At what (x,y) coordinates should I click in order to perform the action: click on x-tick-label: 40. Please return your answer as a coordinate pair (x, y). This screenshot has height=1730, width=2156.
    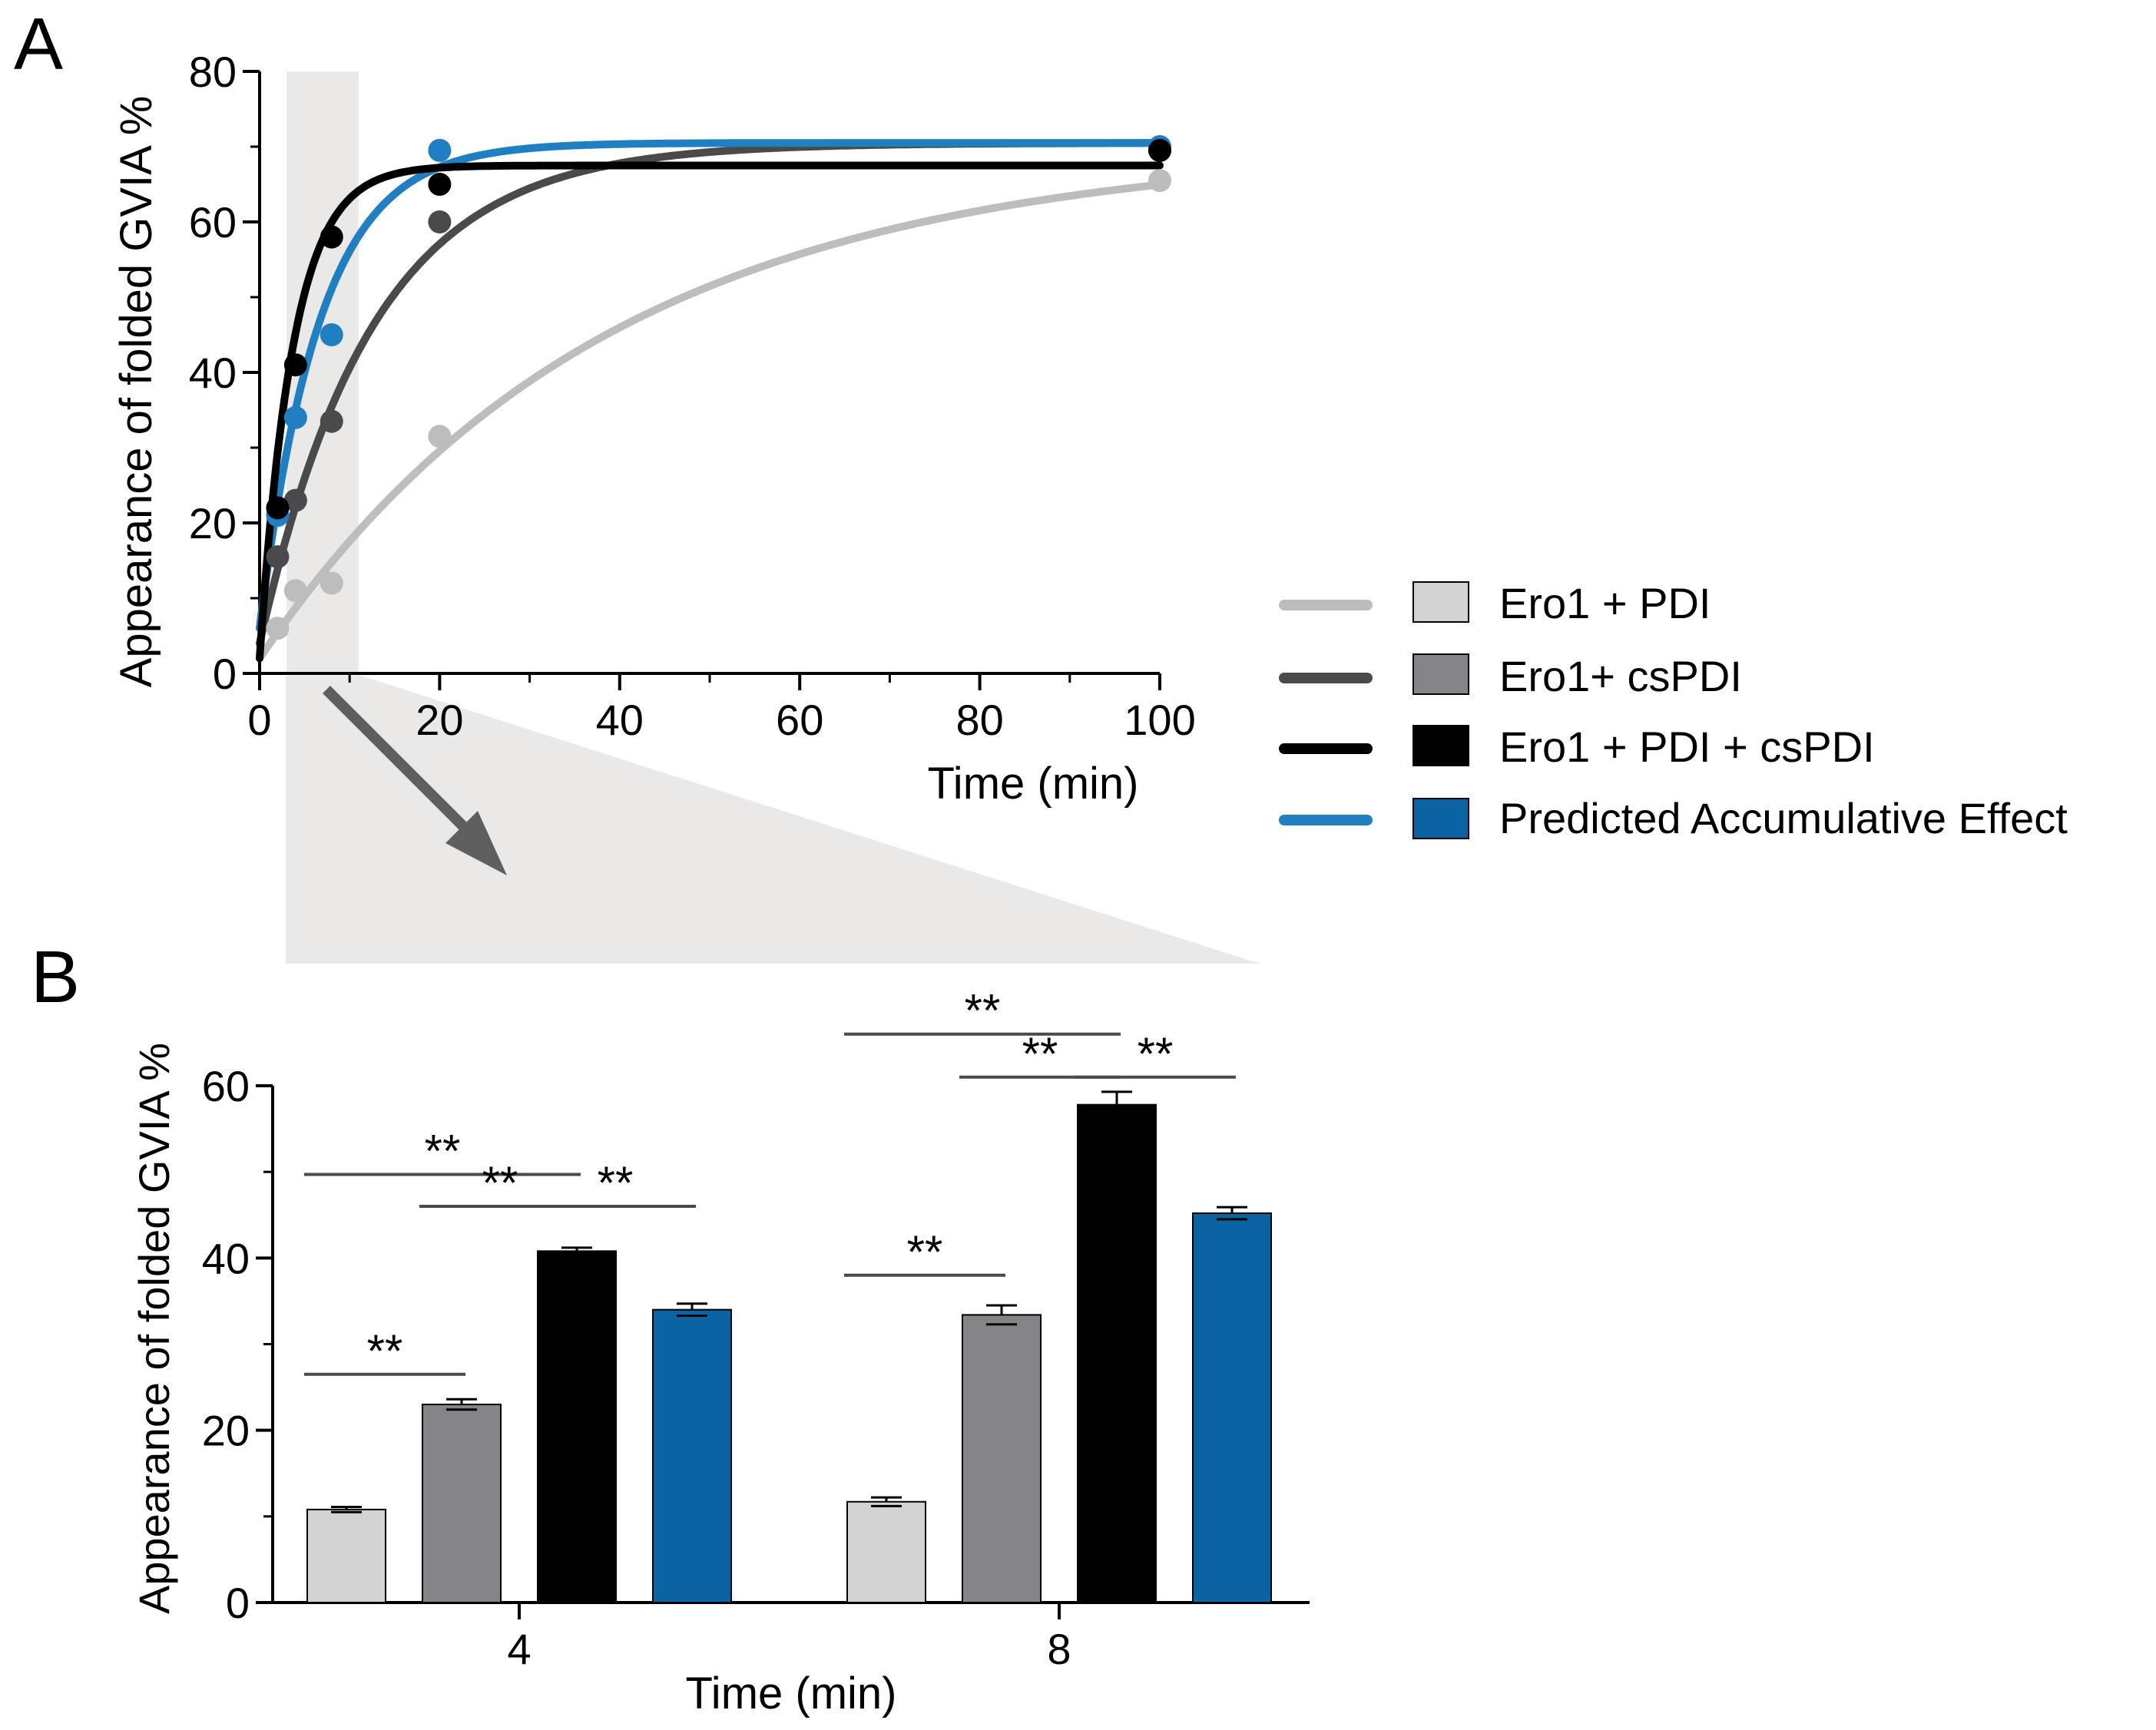
    Looking at the image, I should click on (620, 720).